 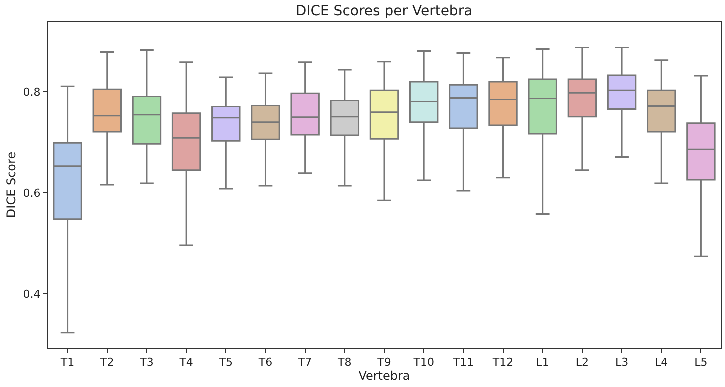 I want to click on chart-title: DICE Scores per Vertebra, so click(x=384, y=12).